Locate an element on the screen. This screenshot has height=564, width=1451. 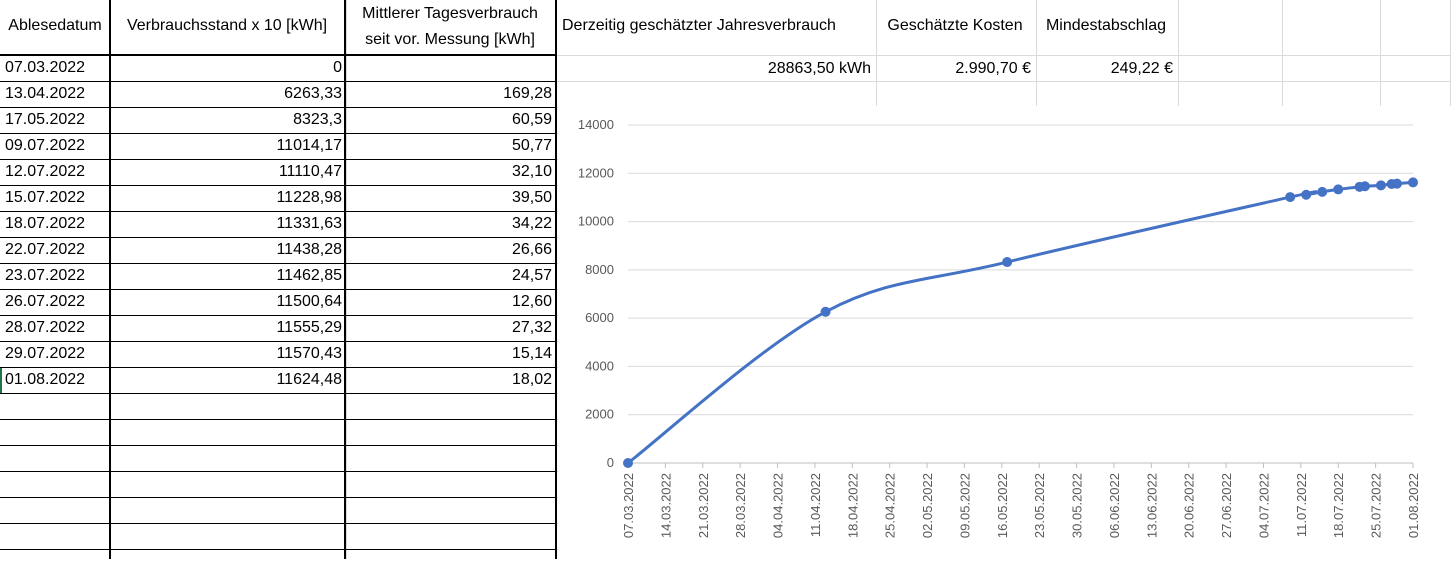
header-avg-line2: seit vor. Messung [kWh] is located at coordinates (450, 39).